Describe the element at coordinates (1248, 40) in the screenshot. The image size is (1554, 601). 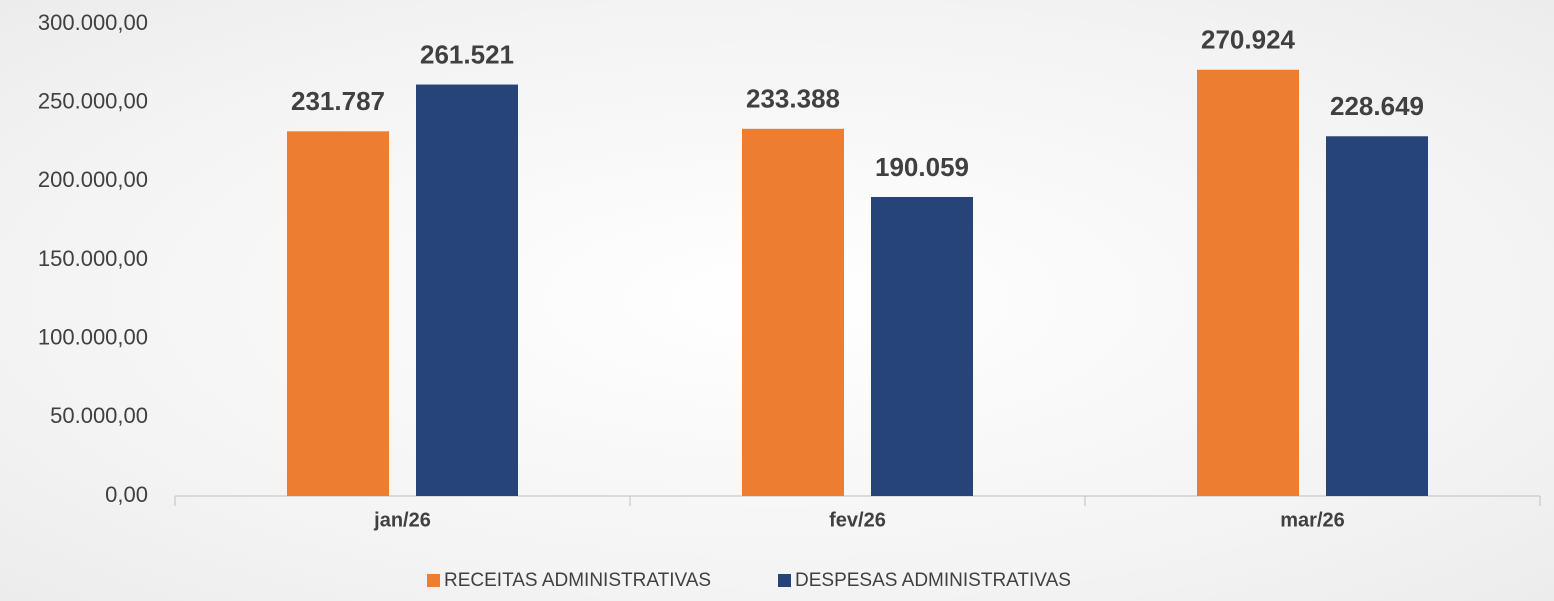
I see `value-label: 270.924` at that location.